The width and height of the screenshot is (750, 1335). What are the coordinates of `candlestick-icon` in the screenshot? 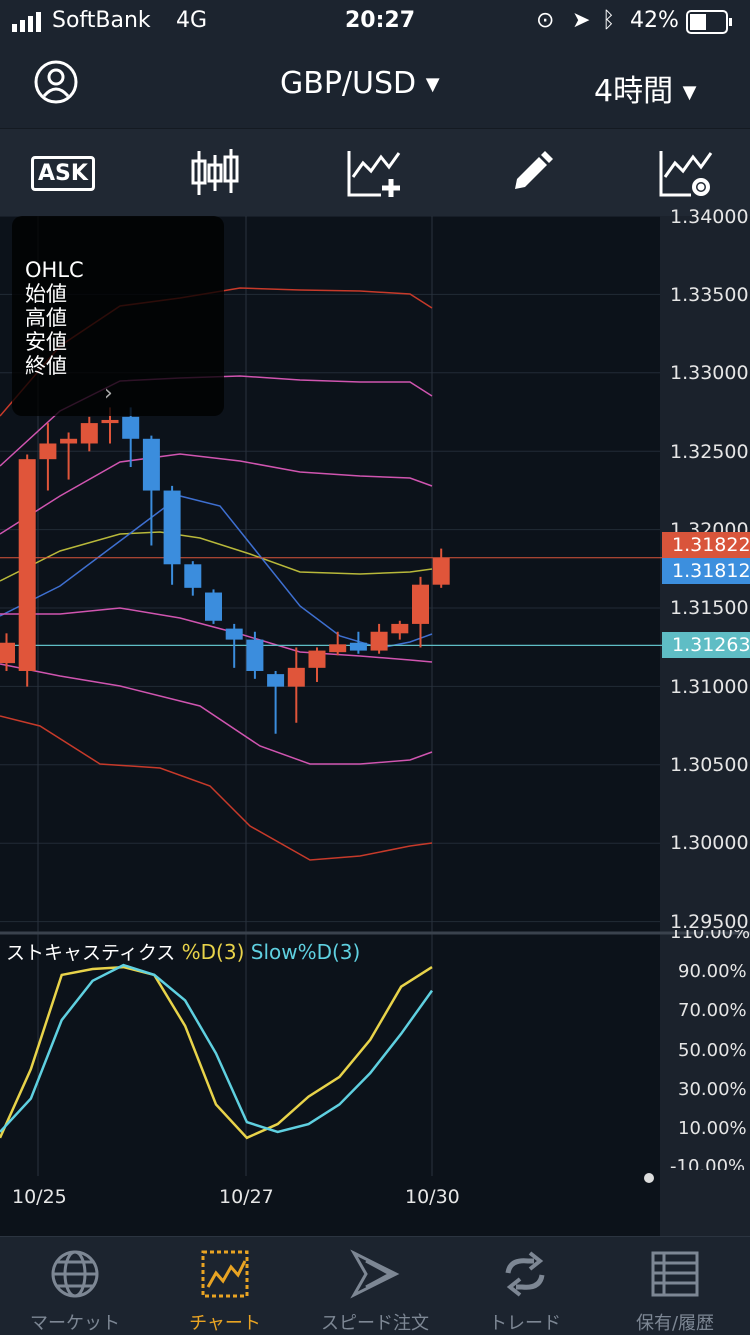 It's located at (215, 172).